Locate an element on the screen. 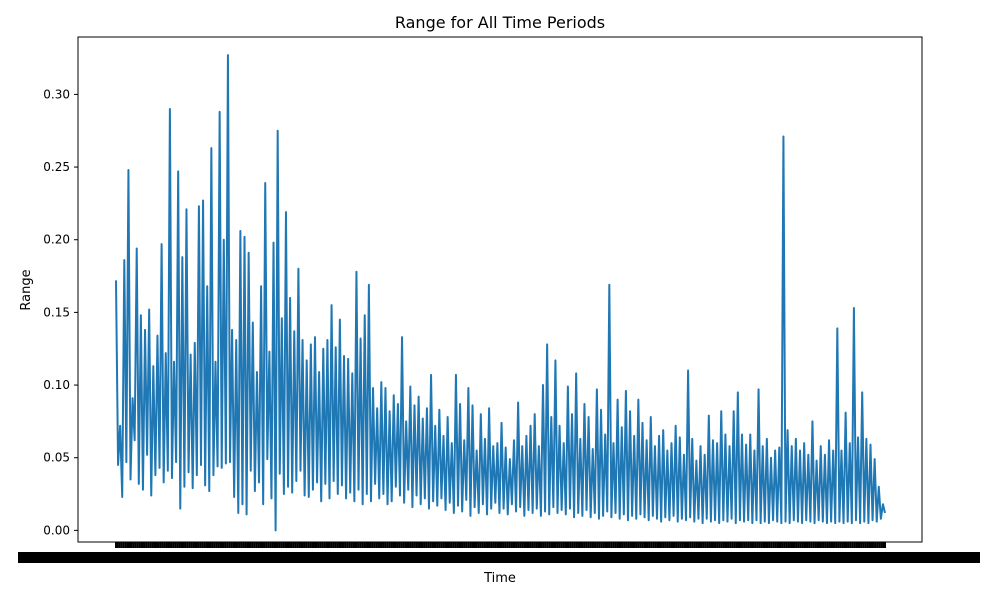 Image resolution: width=1000 pixels, height=600 pixels. y-tick-label: 0.30 is located at coordinates (56, 94).